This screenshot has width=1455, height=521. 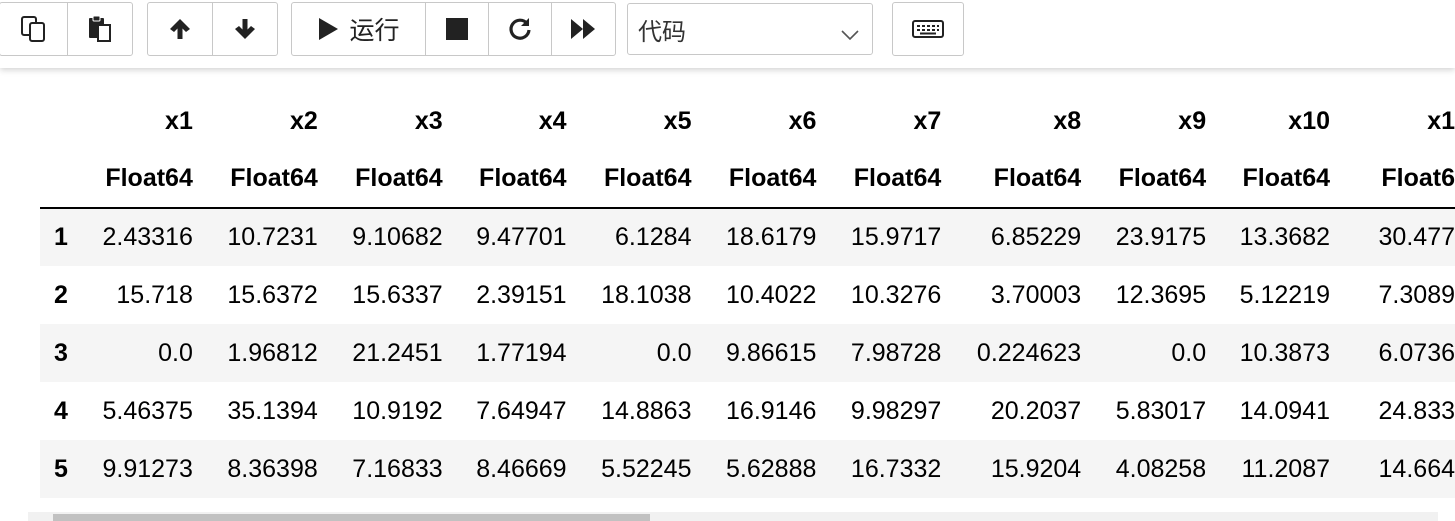 I want to click on index-header, so click(x=61, y=121).